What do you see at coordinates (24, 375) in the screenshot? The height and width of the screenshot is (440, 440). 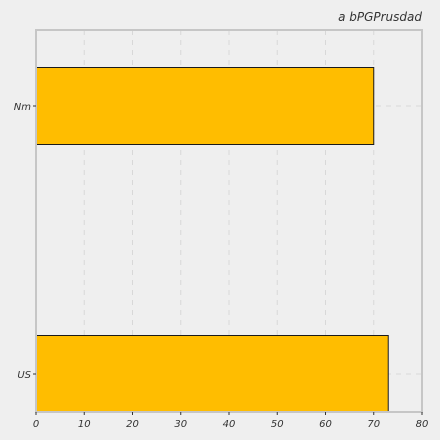 I see `y-tick-label: US` at bounding box center [24, 375].